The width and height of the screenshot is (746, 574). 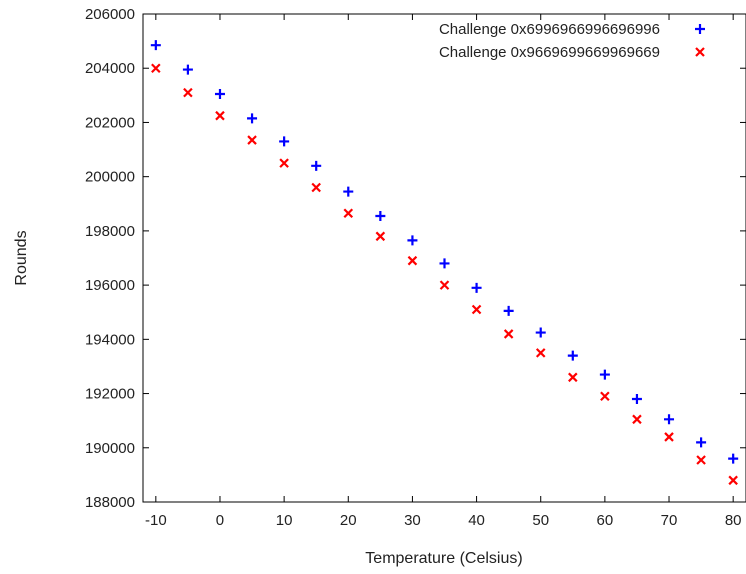 I want to click on y-tick-label: 190000, so click(x=110, y=448).